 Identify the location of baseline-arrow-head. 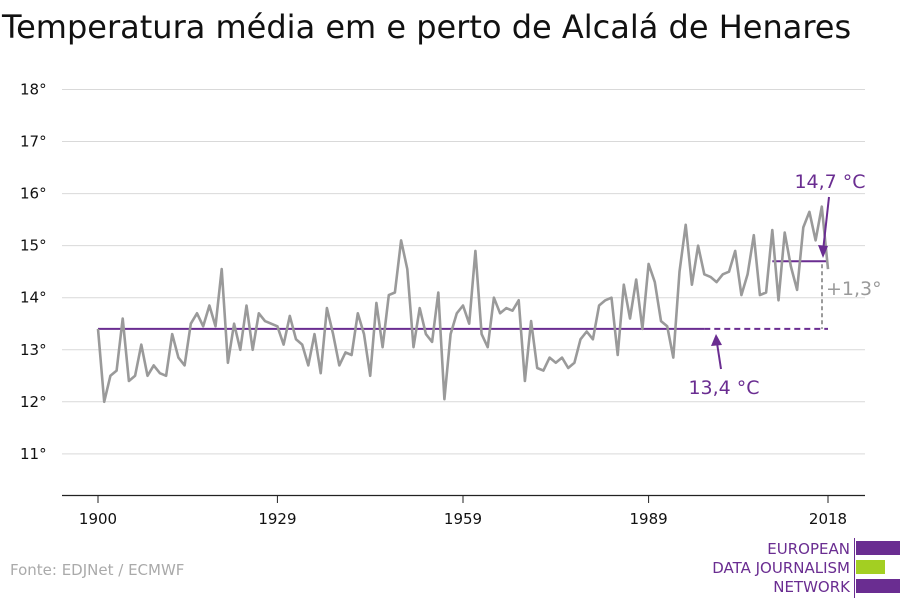
(716, 340).